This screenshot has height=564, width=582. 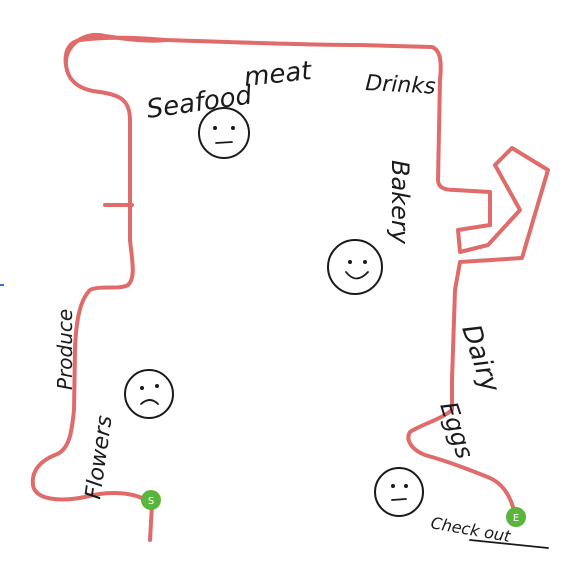 I want to click on face-produce-flowers, so click(x=149, y=394).